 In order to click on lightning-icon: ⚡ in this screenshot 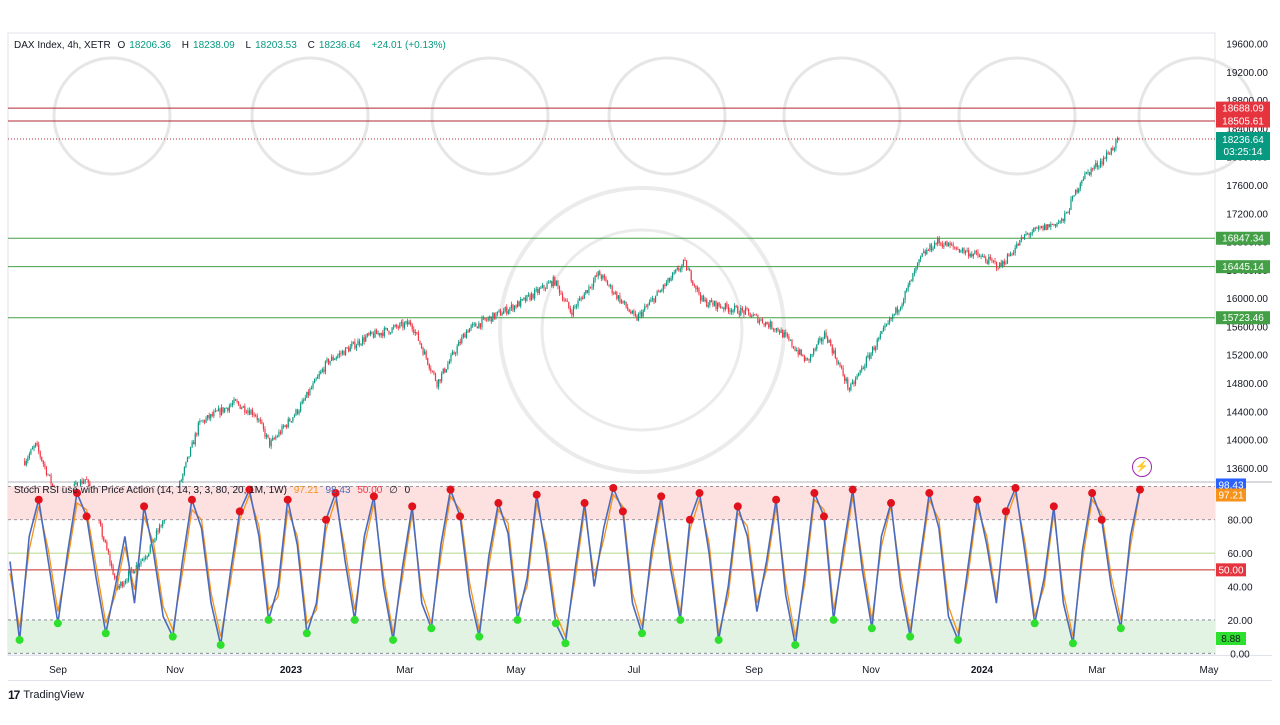, I will do `click(1142, 467)`.